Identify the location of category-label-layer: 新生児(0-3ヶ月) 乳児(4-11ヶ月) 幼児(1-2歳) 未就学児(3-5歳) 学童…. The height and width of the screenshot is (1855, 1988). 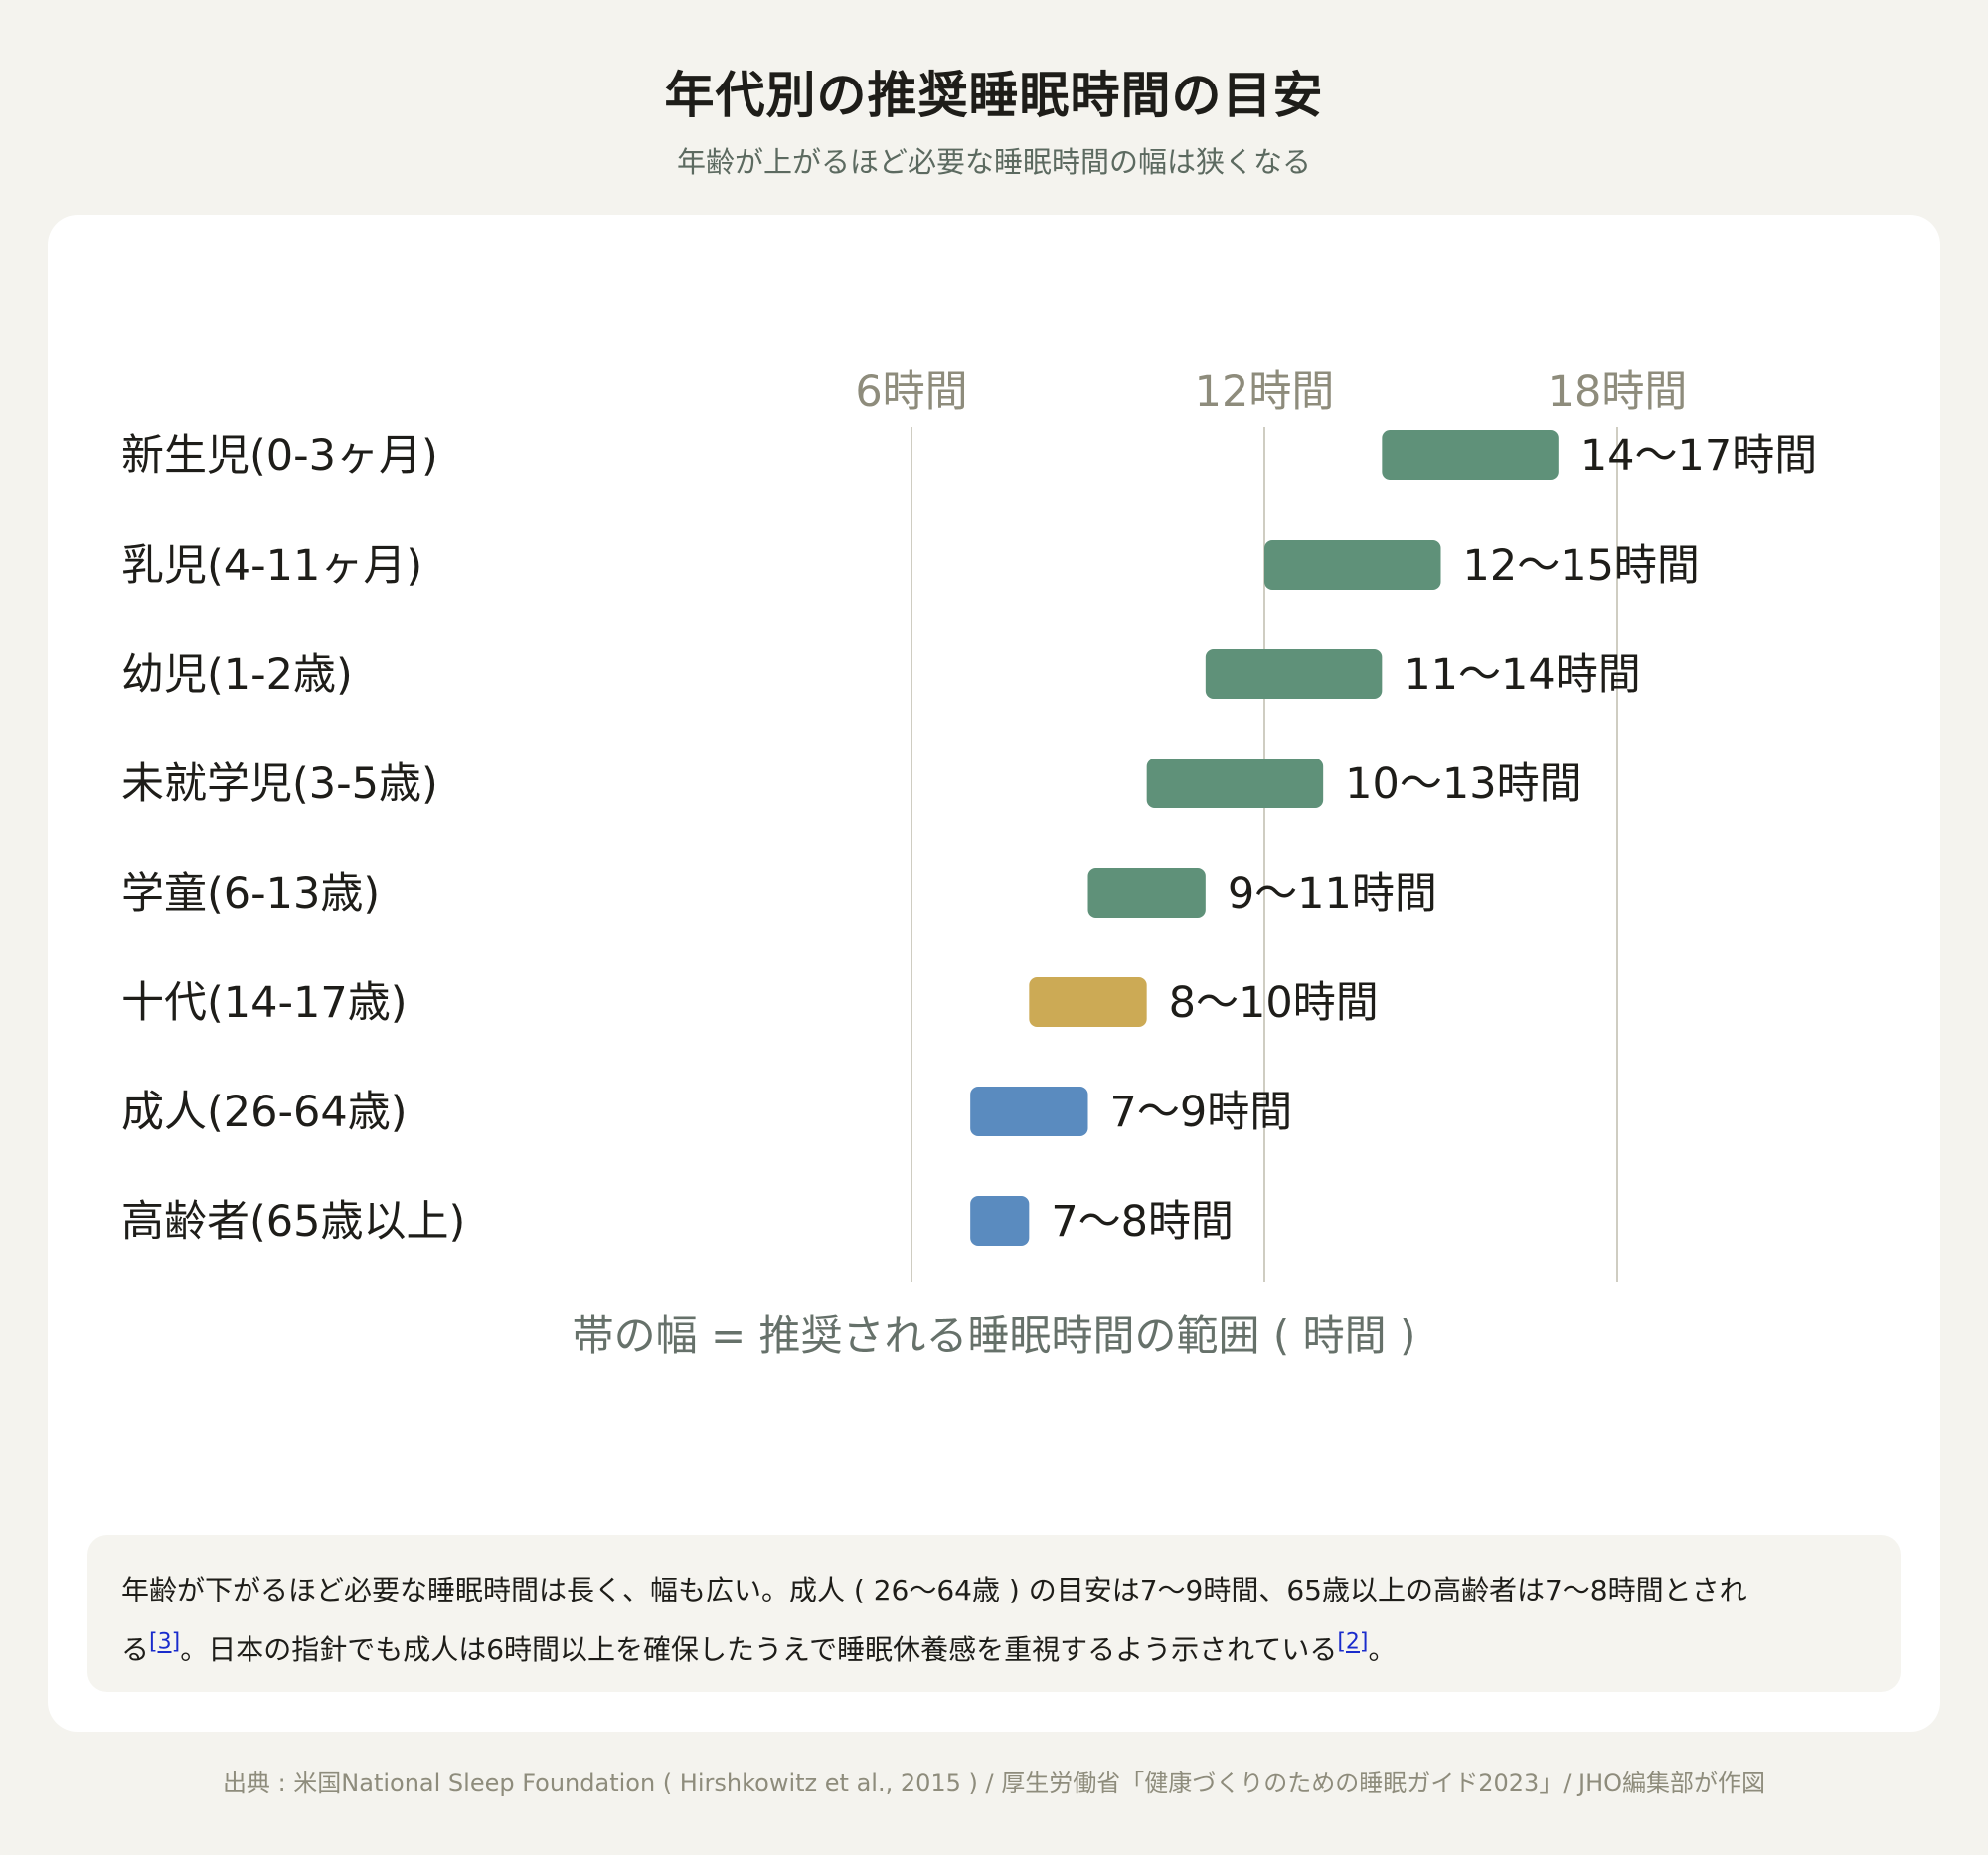
(293, 839).